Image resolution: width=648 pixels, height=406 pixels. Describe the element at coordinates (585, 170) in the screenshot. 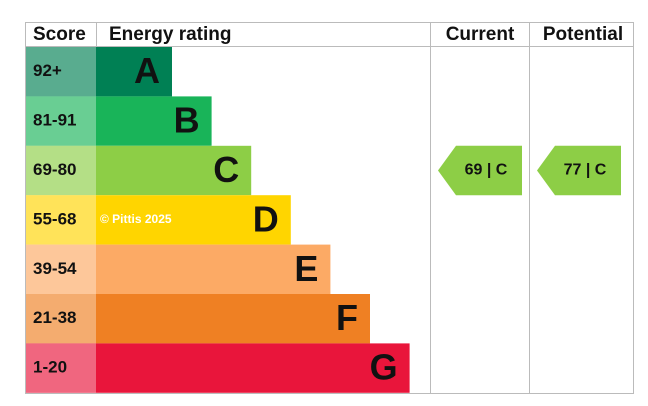

I see `potential-label: 77 | C` at that location.